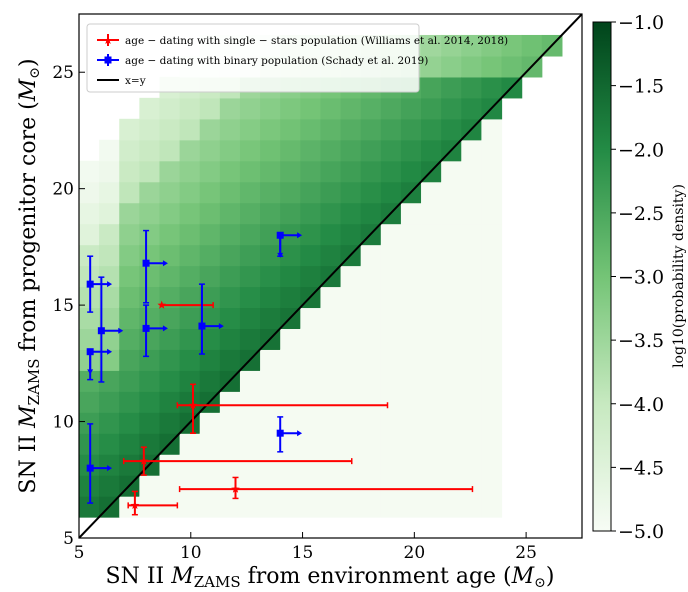 The height and width of the screenshot is (592, 688). I want to click on colorbar-ticks: −1.0 −1.5 −2.0 −2.5 −3.0 −3.5 −4.0 −4.5 −5.0, so click(637, 277).